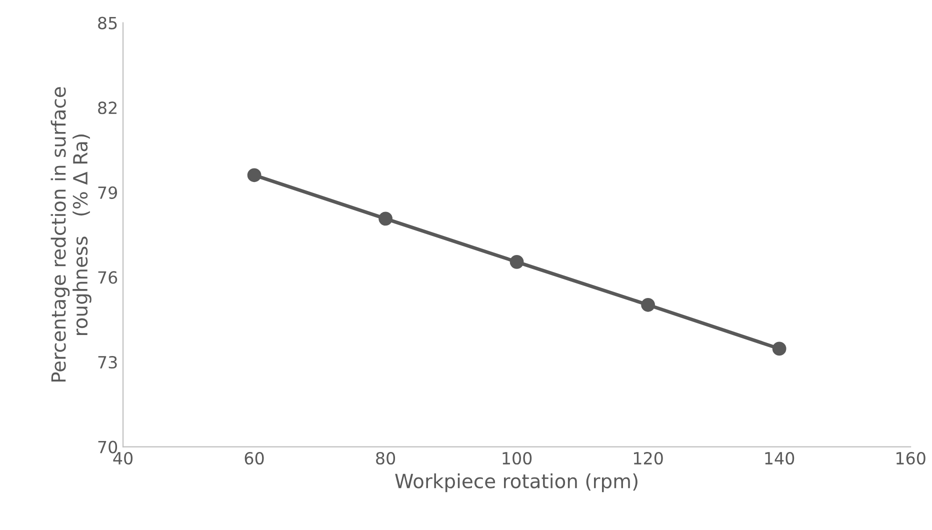 The width and height of the screenshot is (932, 530). Describe the element at coordinates (648, 458) in the screenshot. I see `x-tick-label: 120` at that location.